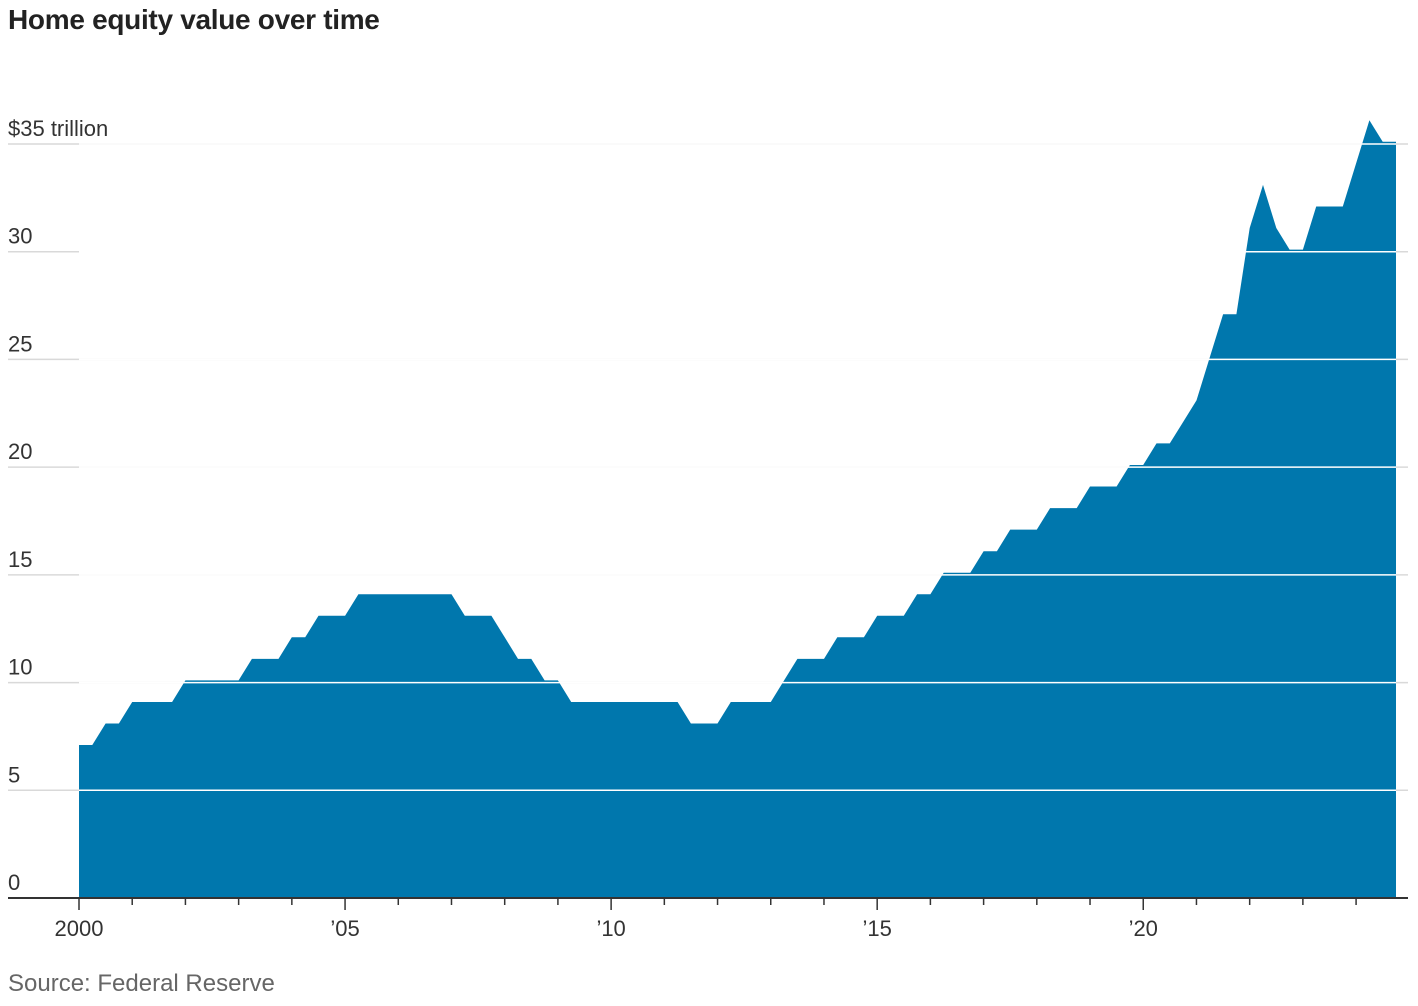 The width and height of the screenshot is (1418, 1006). I want to click on y-tick-label: 30, so click(20, 236).